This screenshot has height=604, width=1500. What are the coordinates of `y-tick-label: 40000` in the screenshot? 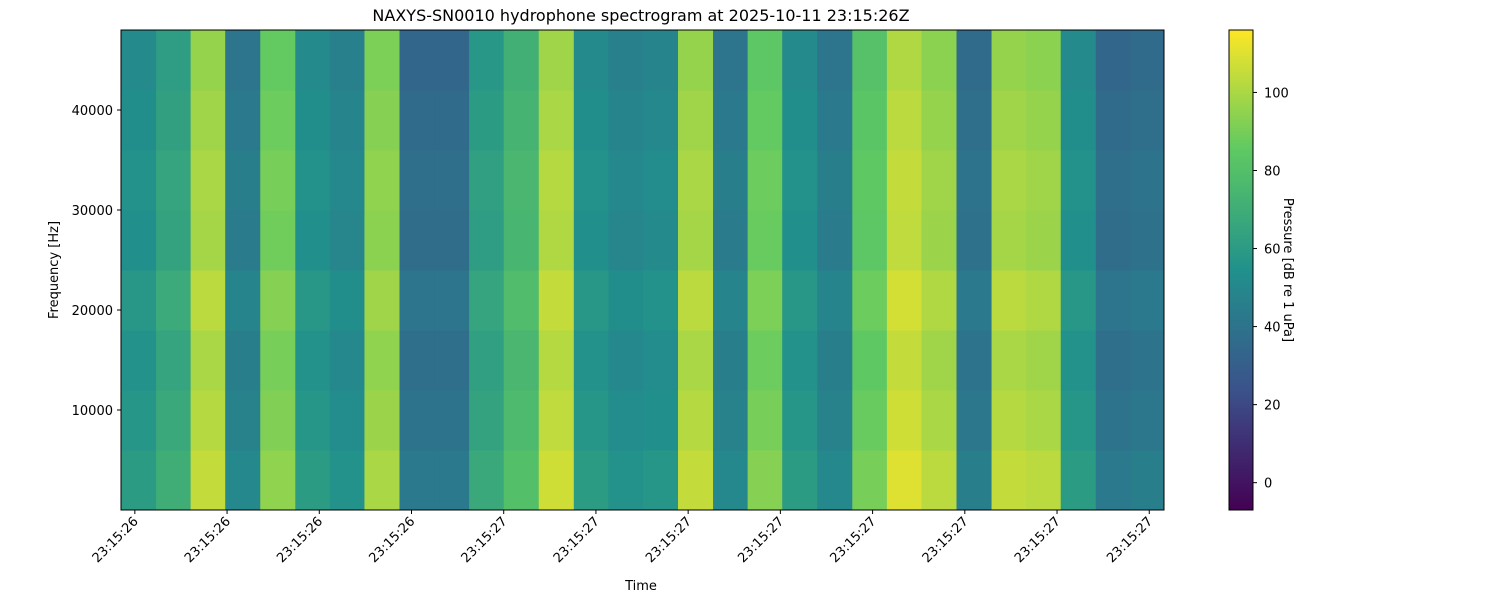 It's located at (92, 111).